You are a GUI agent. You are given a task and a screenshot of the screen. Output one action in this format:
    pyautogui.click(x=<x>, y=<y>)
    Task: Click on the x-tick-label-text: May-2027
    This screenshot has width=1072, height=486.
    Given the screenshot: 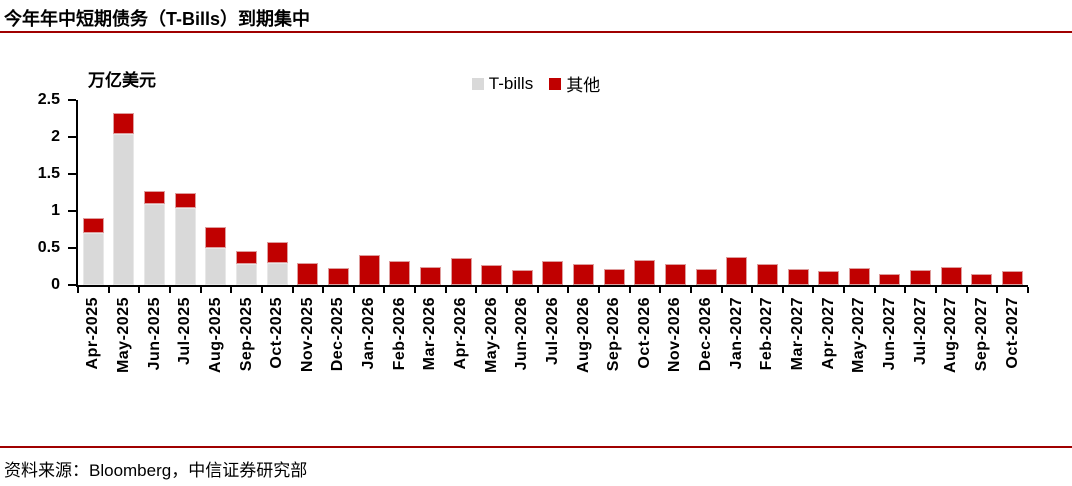 What is the action you would take?
    pyautogui.click(x=859, y=335)
    